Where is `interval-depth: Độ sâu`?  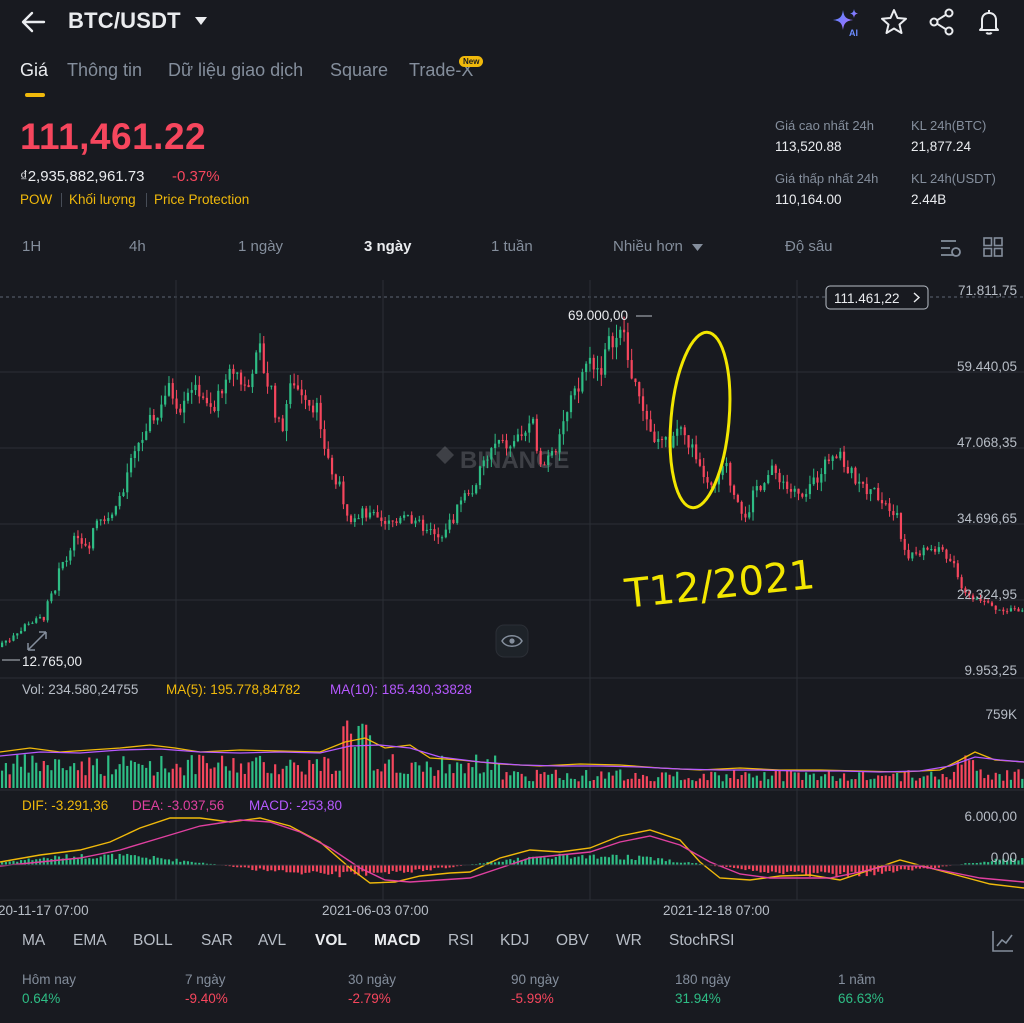
interval-depth: Độ sâu is located at coordinates (809, 246).